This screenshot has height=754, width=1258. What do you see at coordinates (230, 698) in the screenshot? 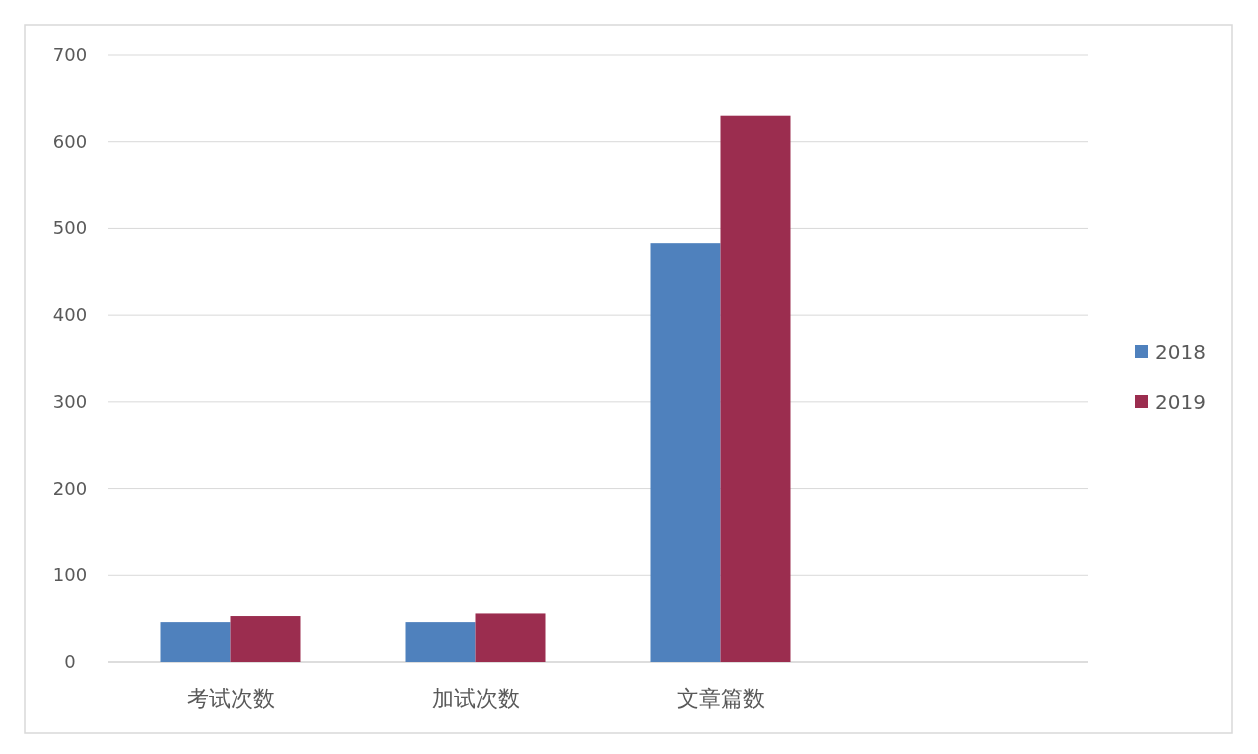
I see `x-tick-label: 考试次数` at bounding box center [230, 698].